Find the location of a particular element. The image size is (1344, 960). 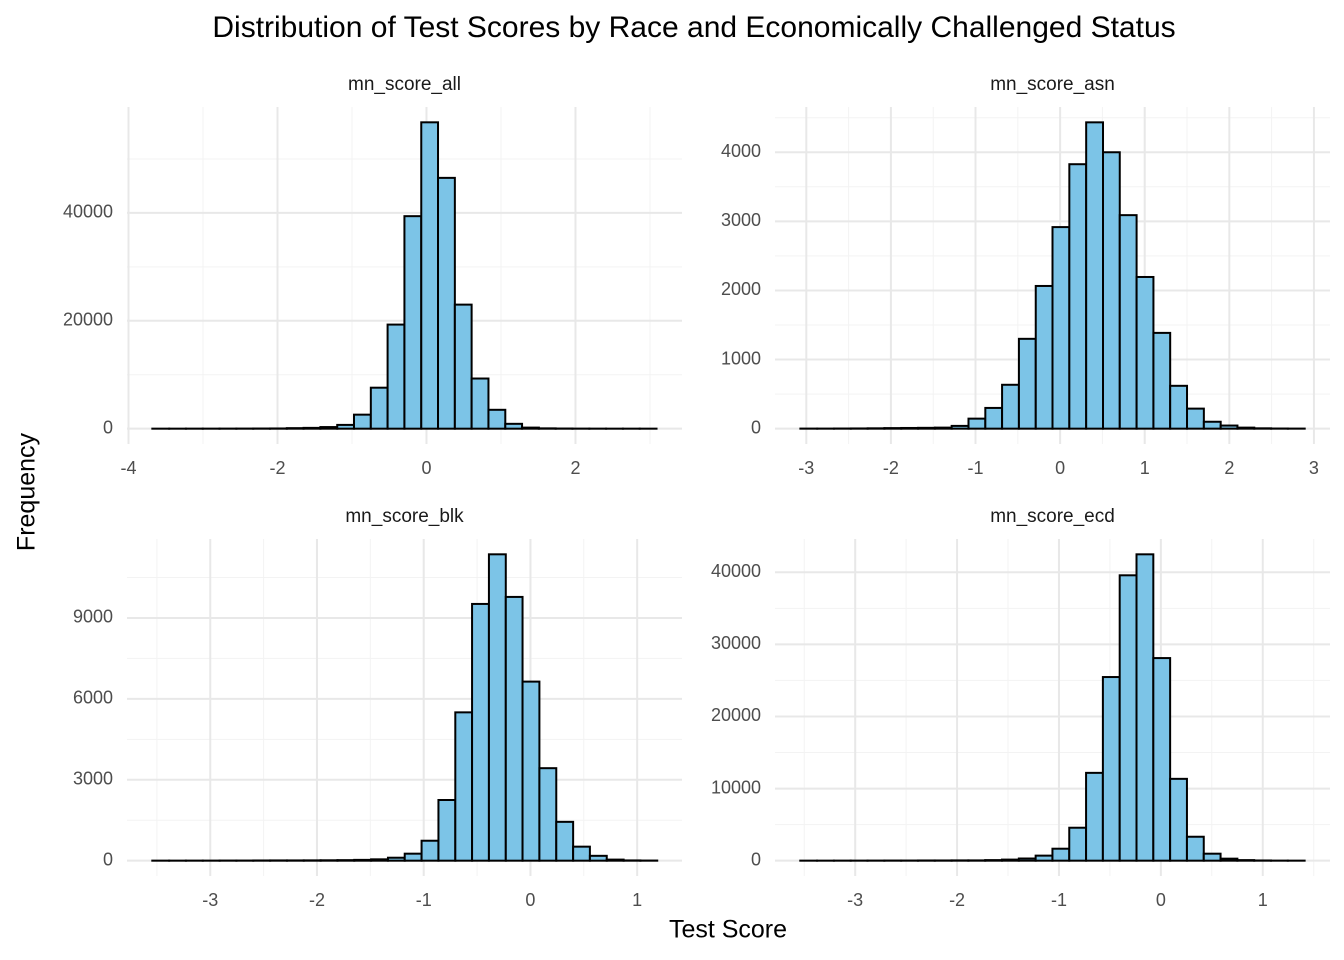

y-tick-label: 4000 is located at coordinates (741, 151).